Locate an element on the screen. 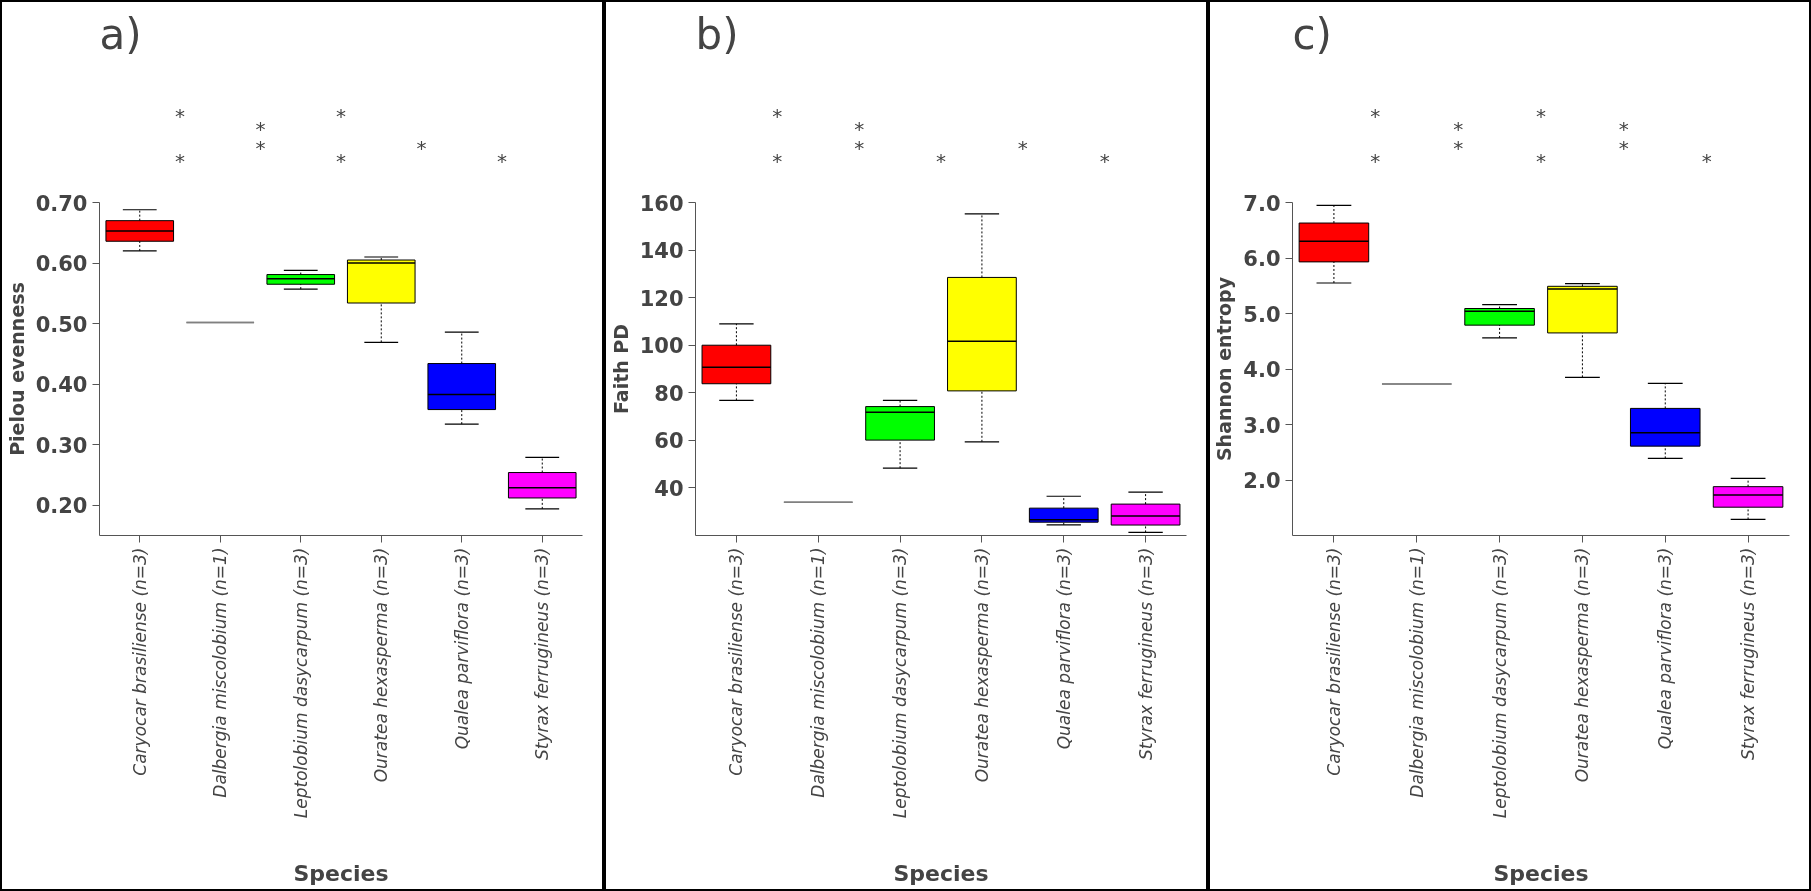 The width and height of the screenshot is (1811, 891). y-tick-label: 160 is located at coordinates (661, 203).